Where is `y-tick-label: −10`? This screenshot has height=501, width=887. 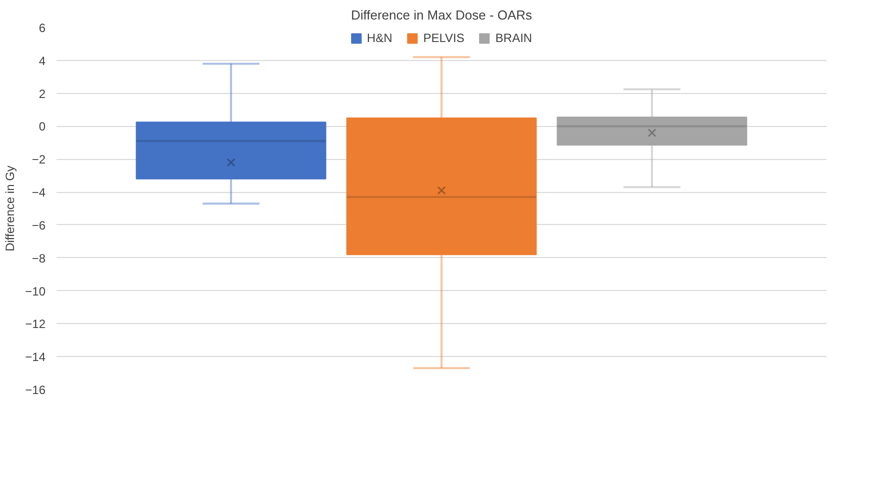 y-tick-label: −10 is located at coordinates (35, 291).